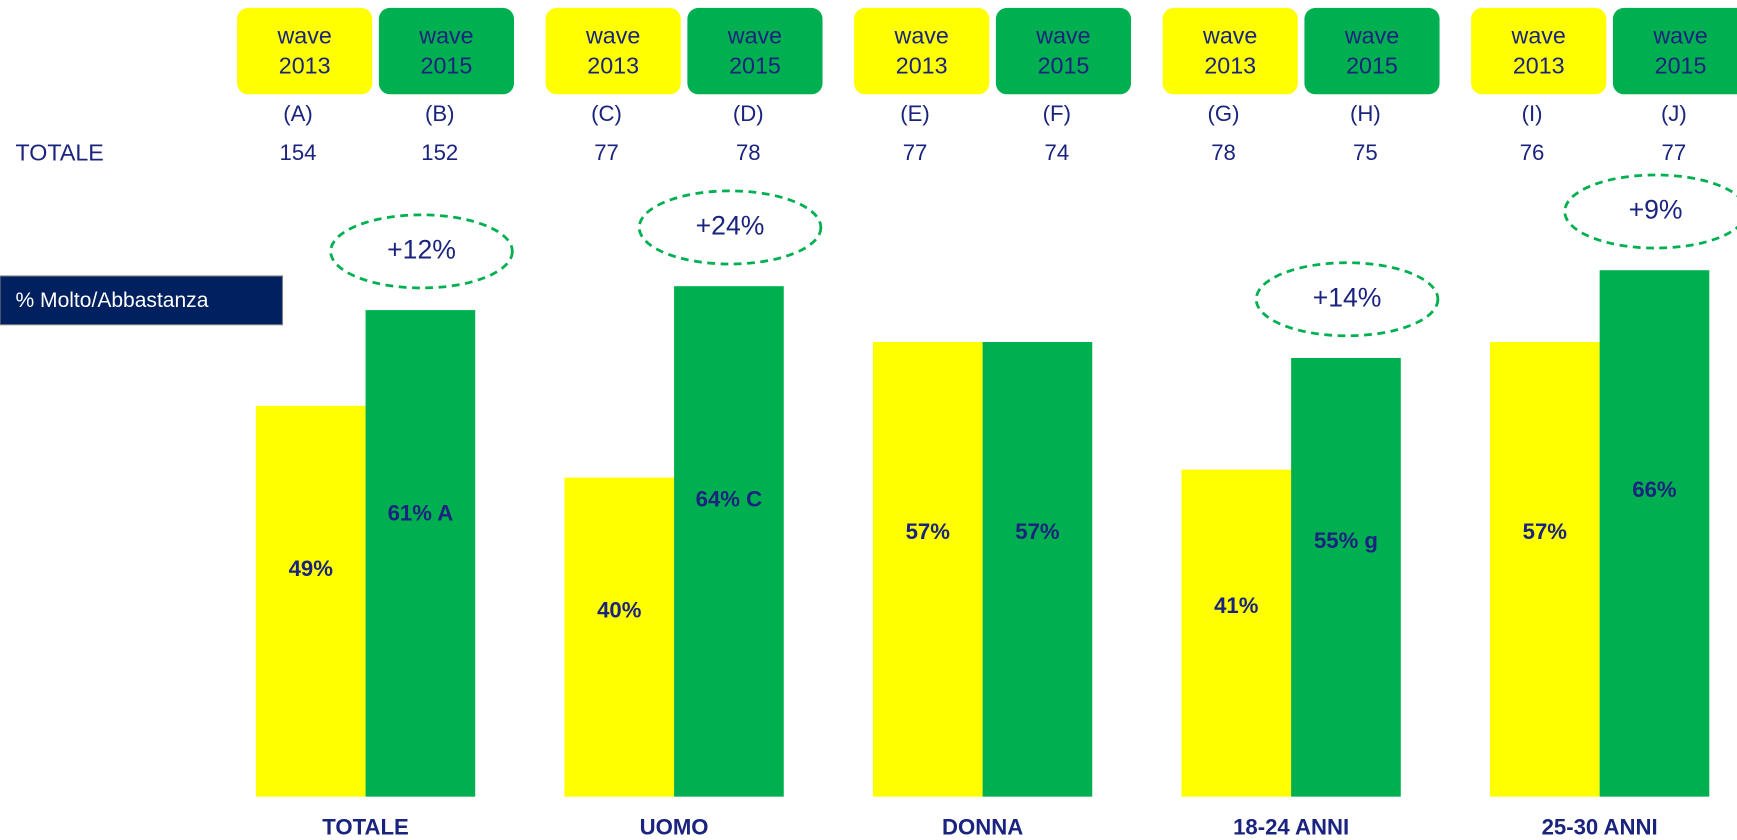 The width and height of the screenshot is (1737, 840). What do you see at coordinates (298, 152) in the screenshot?
I see `base-count: 154` at bounding box center [298, 152].